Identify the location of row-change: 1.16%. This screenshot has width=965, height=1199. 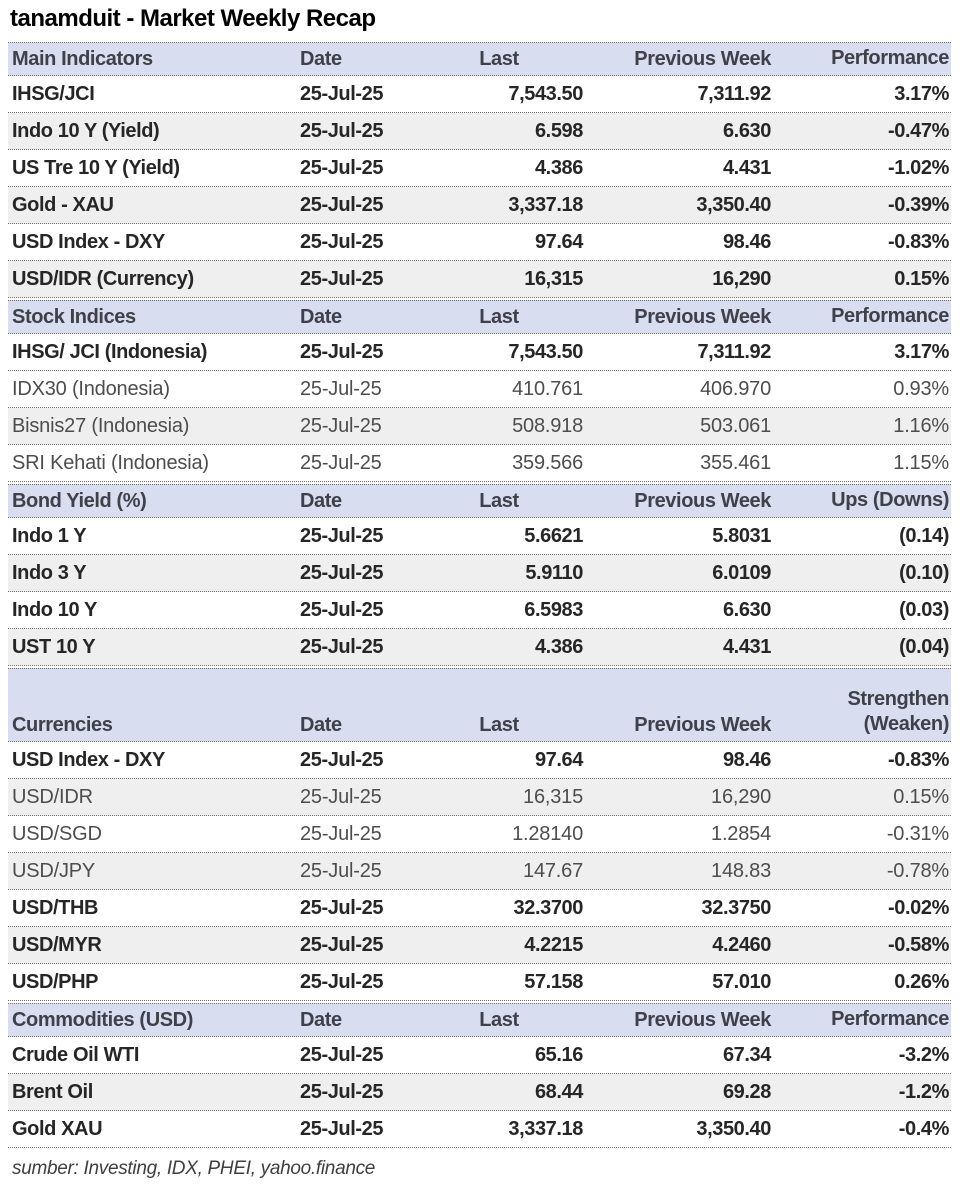
(921, 425).